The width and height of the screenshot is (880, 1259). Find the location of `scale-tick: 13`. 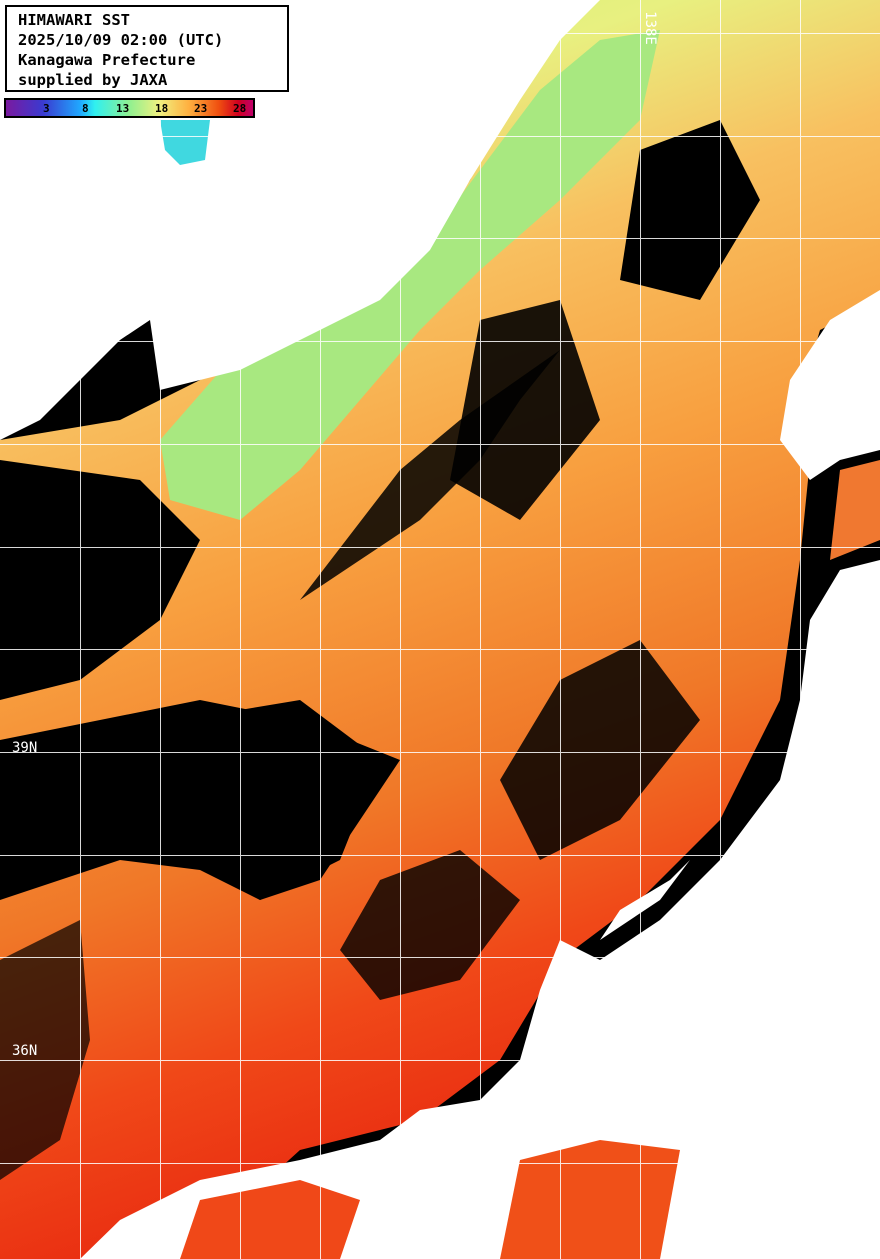

scale-tick: 13 is located at coordinates (123, 108).